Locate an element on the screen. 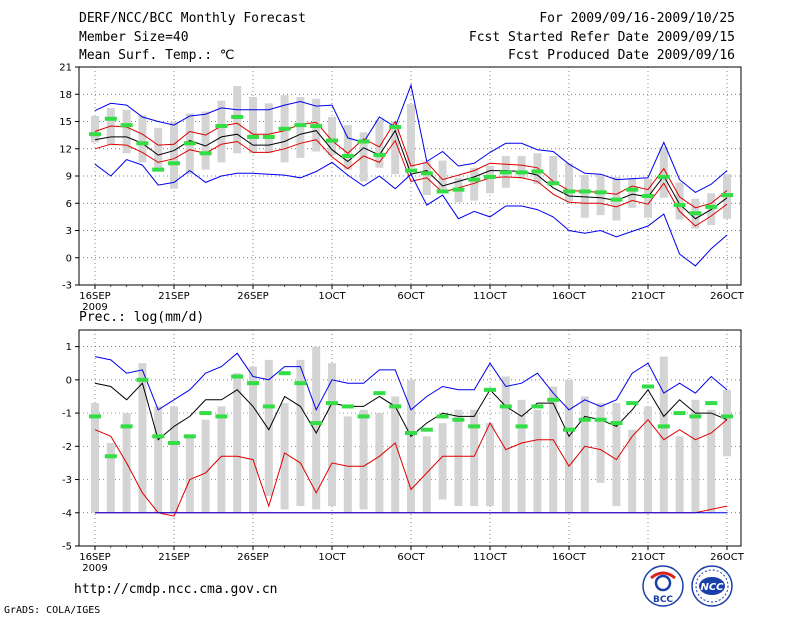 The width and height of the screenshot is (800, 618). x-tick-label: 21SEP is located at coordinates (173, 557).